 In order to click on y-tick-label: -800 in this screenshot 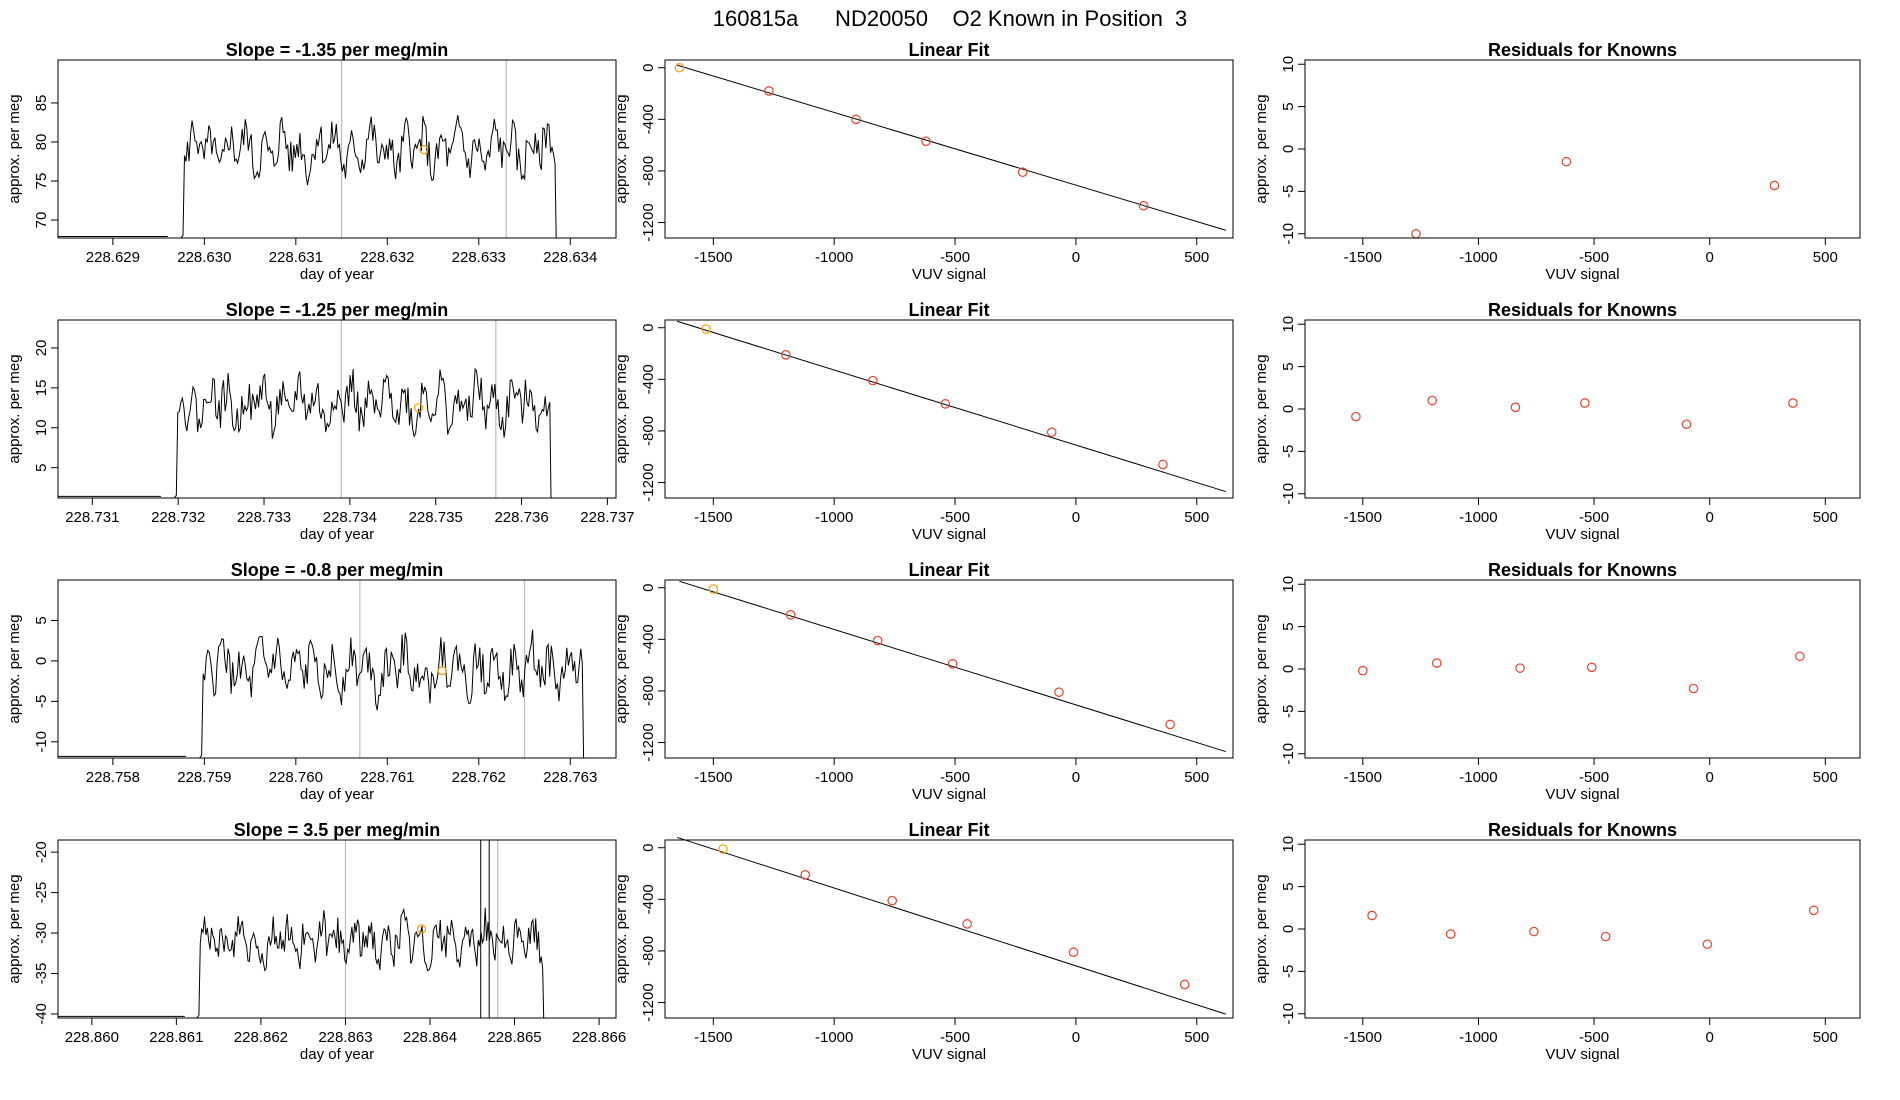, I will do `click(648, 691)`.